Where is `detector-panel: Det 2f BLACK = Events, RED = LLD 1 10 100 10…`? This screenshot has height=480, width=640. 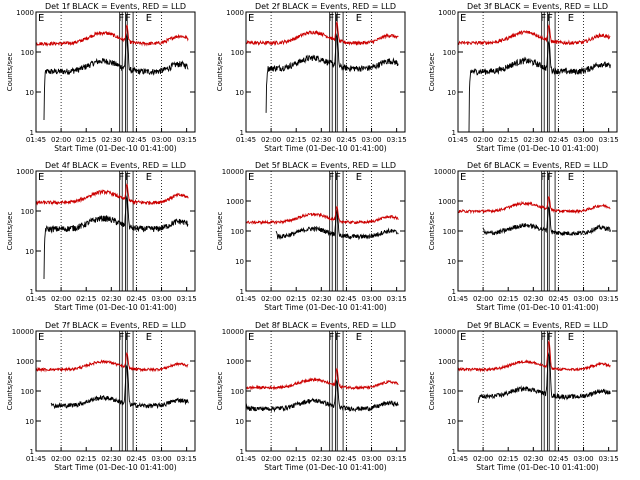 detector-panel: Det 2f BLACK = Events, RED = LLD 1 10 100 10… is located at coordinates (311, 77).